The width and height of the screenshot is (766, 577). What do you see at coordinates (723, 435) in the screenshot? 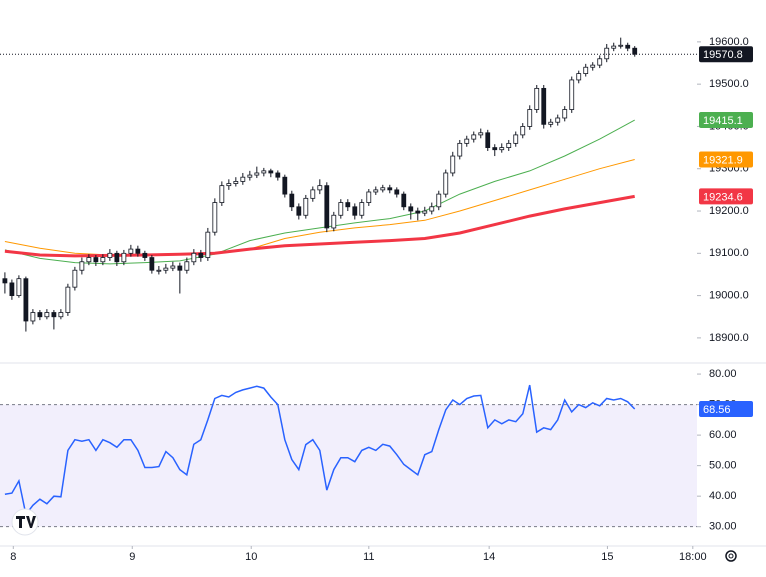
I see `y-tick-label: 60.00` at bounding box center [723, 435].